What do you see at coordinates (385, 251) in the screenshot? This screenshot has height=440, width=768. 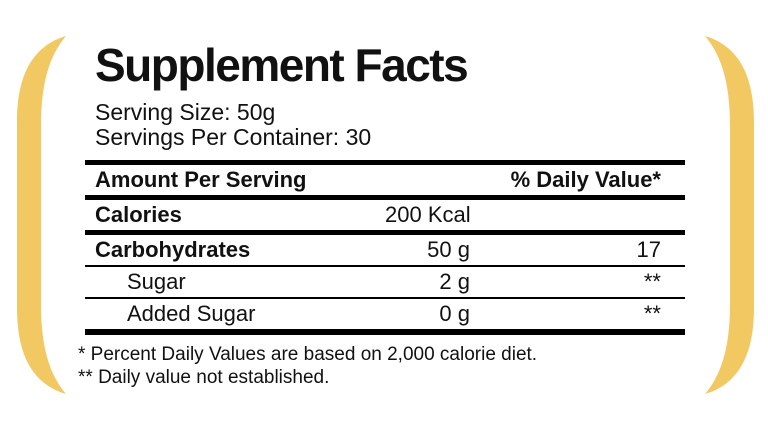 I see `table-row-carbohydrates: Carbohydrates 50 g 17` at bounding box center [385, 251].